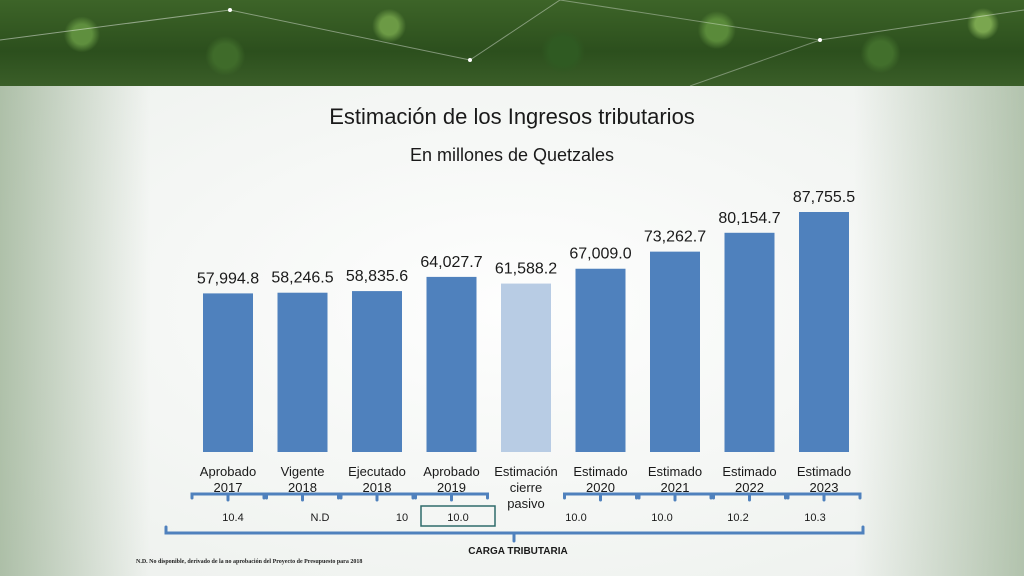  What do you see at coordinates (526, 503) in the screenshot?
I see `category-label-4-2: pasivo` at bounding box center [526, 503].